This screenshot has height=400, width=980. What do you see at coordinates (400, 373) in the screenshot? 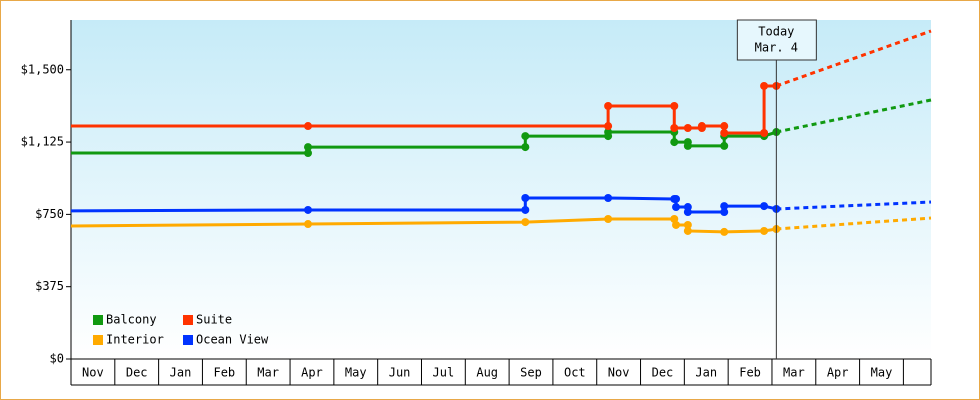
I see `x-tick-label: Jun` at bounding box center [400, 373].